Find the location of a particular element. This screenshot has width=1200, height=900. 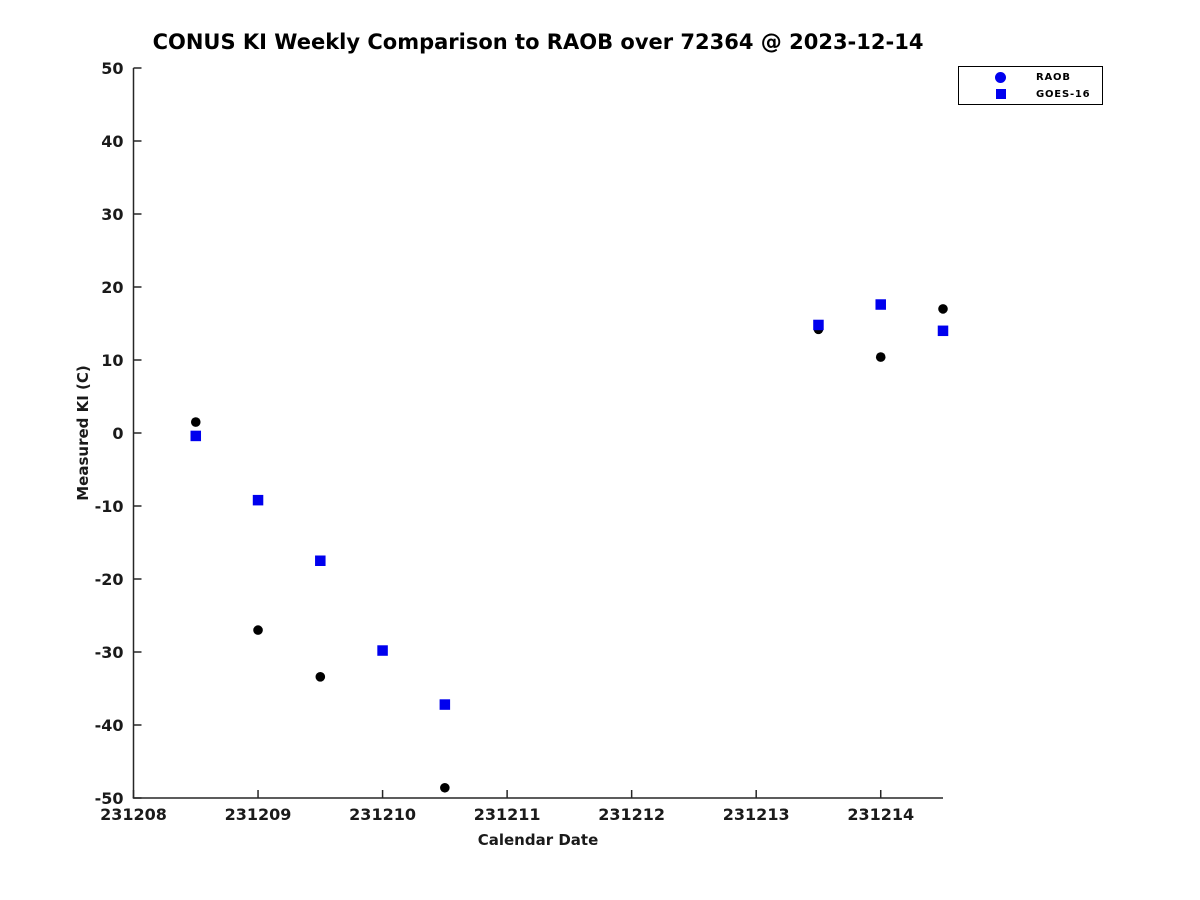

goes16-square-marker-icon is located at coordinates (1001, 94).